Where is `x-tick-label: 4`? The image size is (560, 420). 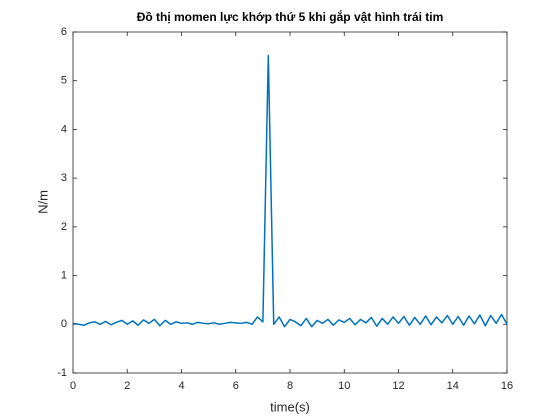 x-tick-label: 4 is located at coordinates (181, 386).